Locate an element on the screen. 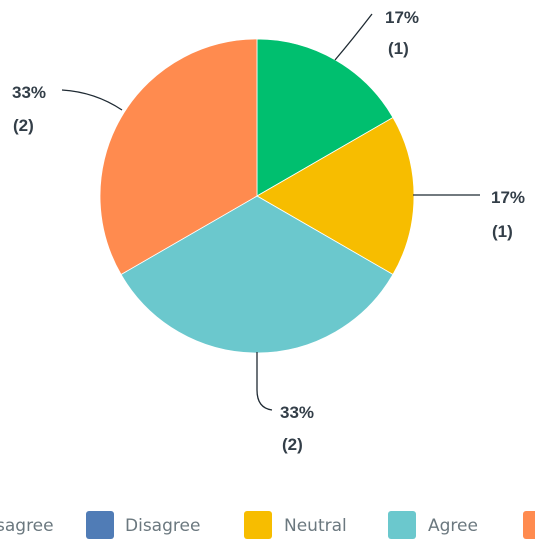 The image size is (535, 545). legend-swatch-strongly-agree is located at coordinates (529, 525).